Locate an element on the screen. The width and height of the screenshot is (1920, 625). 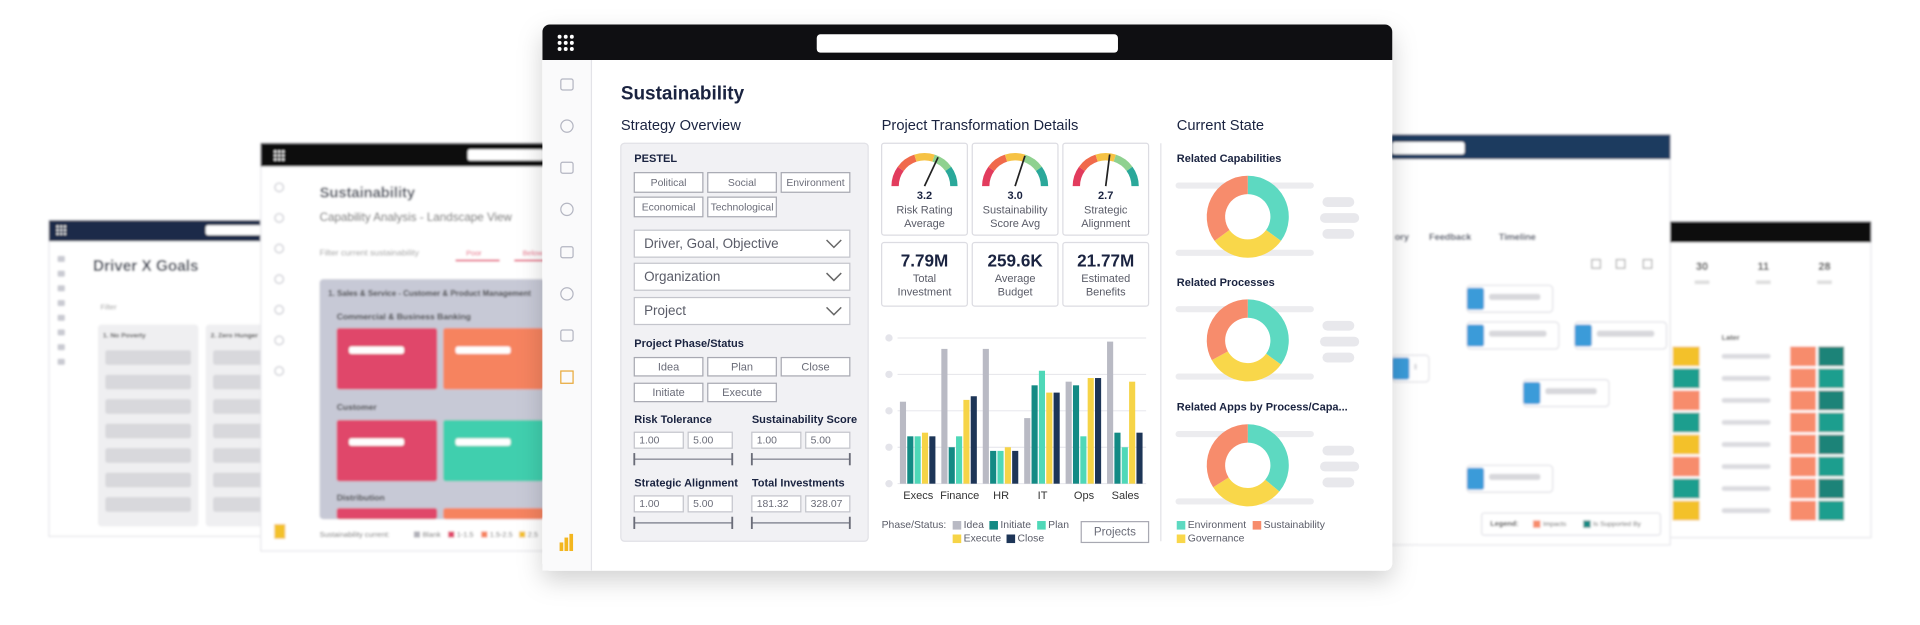
grid-icon is located at coordinates (279, 155).